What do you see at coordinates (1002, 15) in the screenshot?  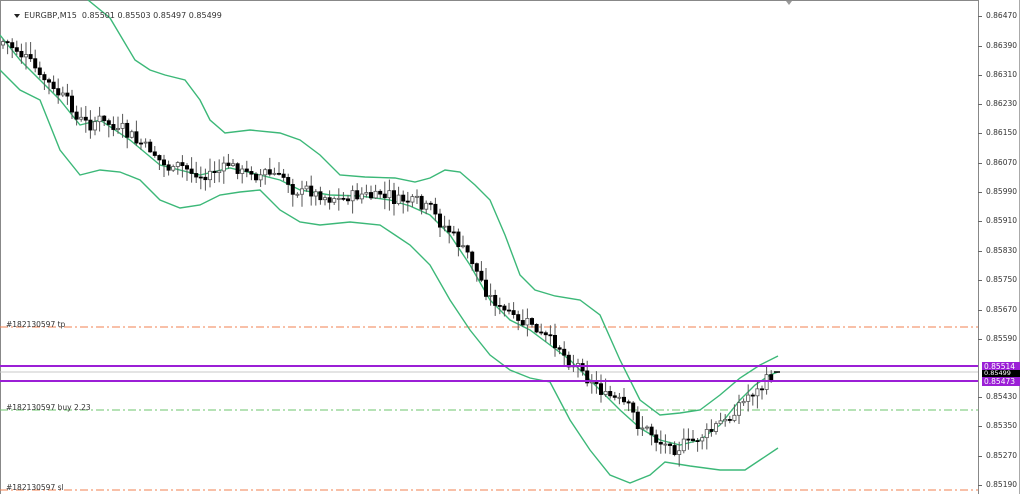 I see `axis-label: 0.86470` at bounding box center [1002, 15].